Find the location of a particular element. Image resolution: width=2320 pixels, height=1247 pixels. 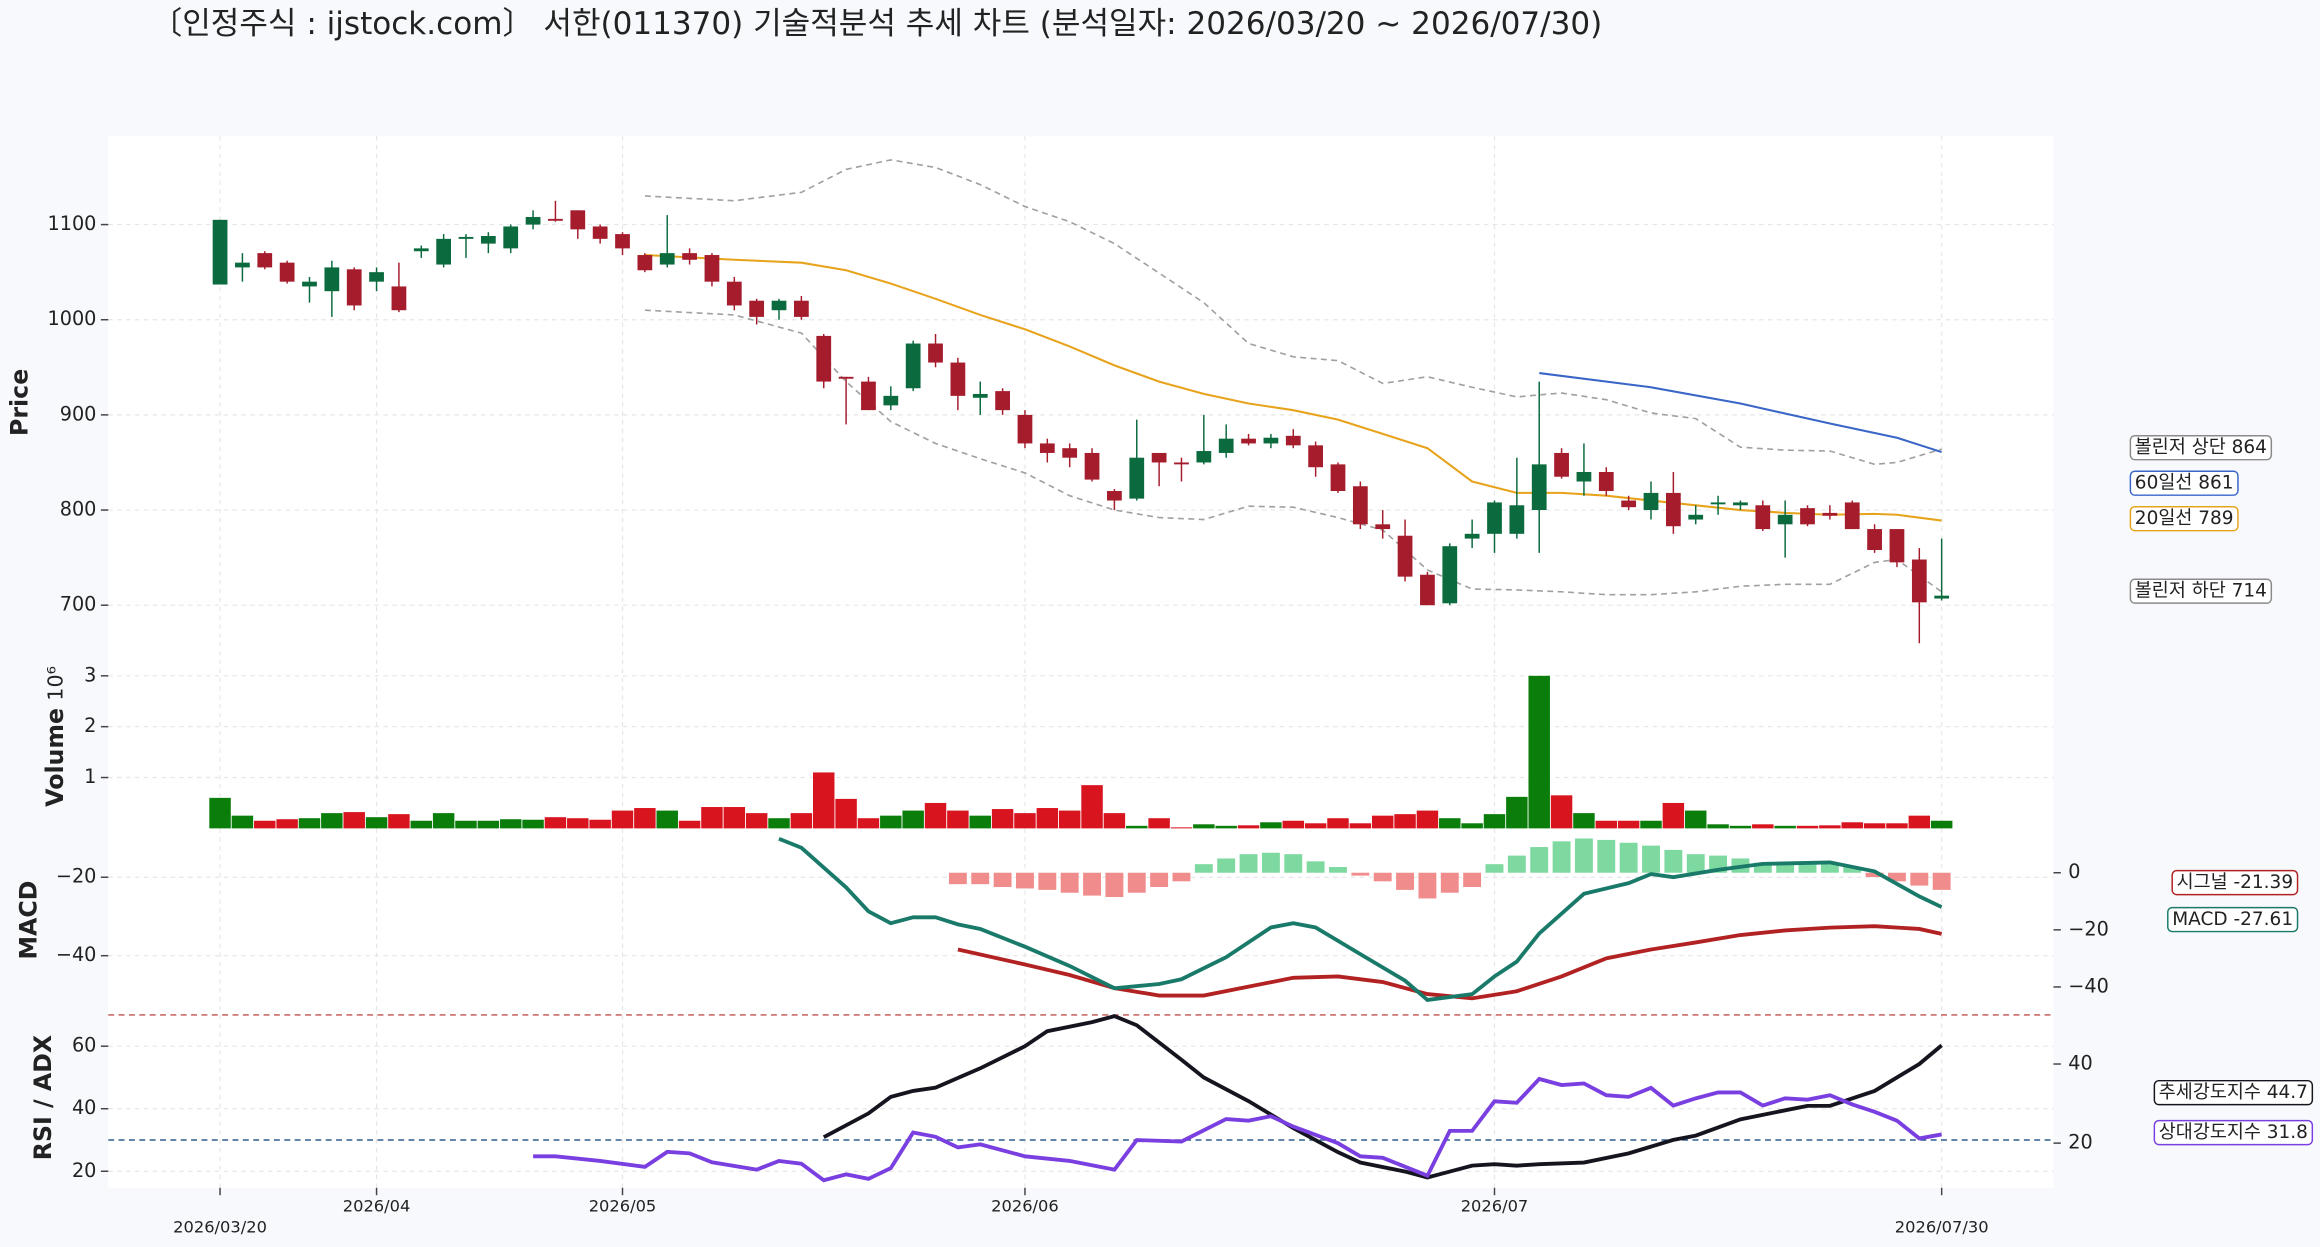

y-axis-label: Price is located at coordinates (19, 402).